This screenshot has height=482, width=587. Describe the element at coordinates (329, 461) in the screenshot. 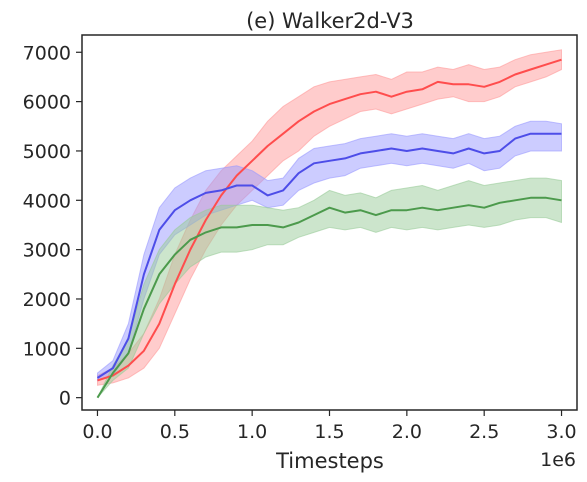

I see `x-axis-label: Timesteps` at that location.